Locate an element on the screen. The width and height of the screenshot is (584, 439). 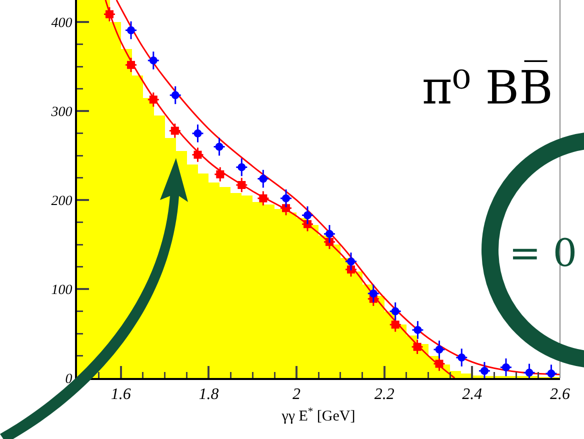
x-tick-label: 1.8 is located at coordinates (208, 395).